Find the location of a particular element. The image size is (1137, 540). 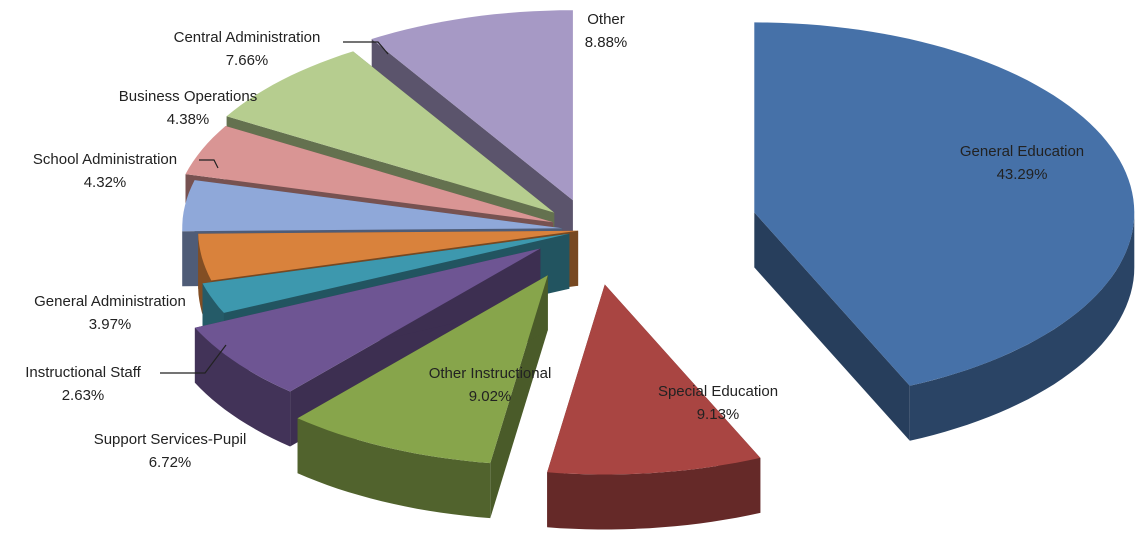

slice-side is located at coordinates (832, 326).